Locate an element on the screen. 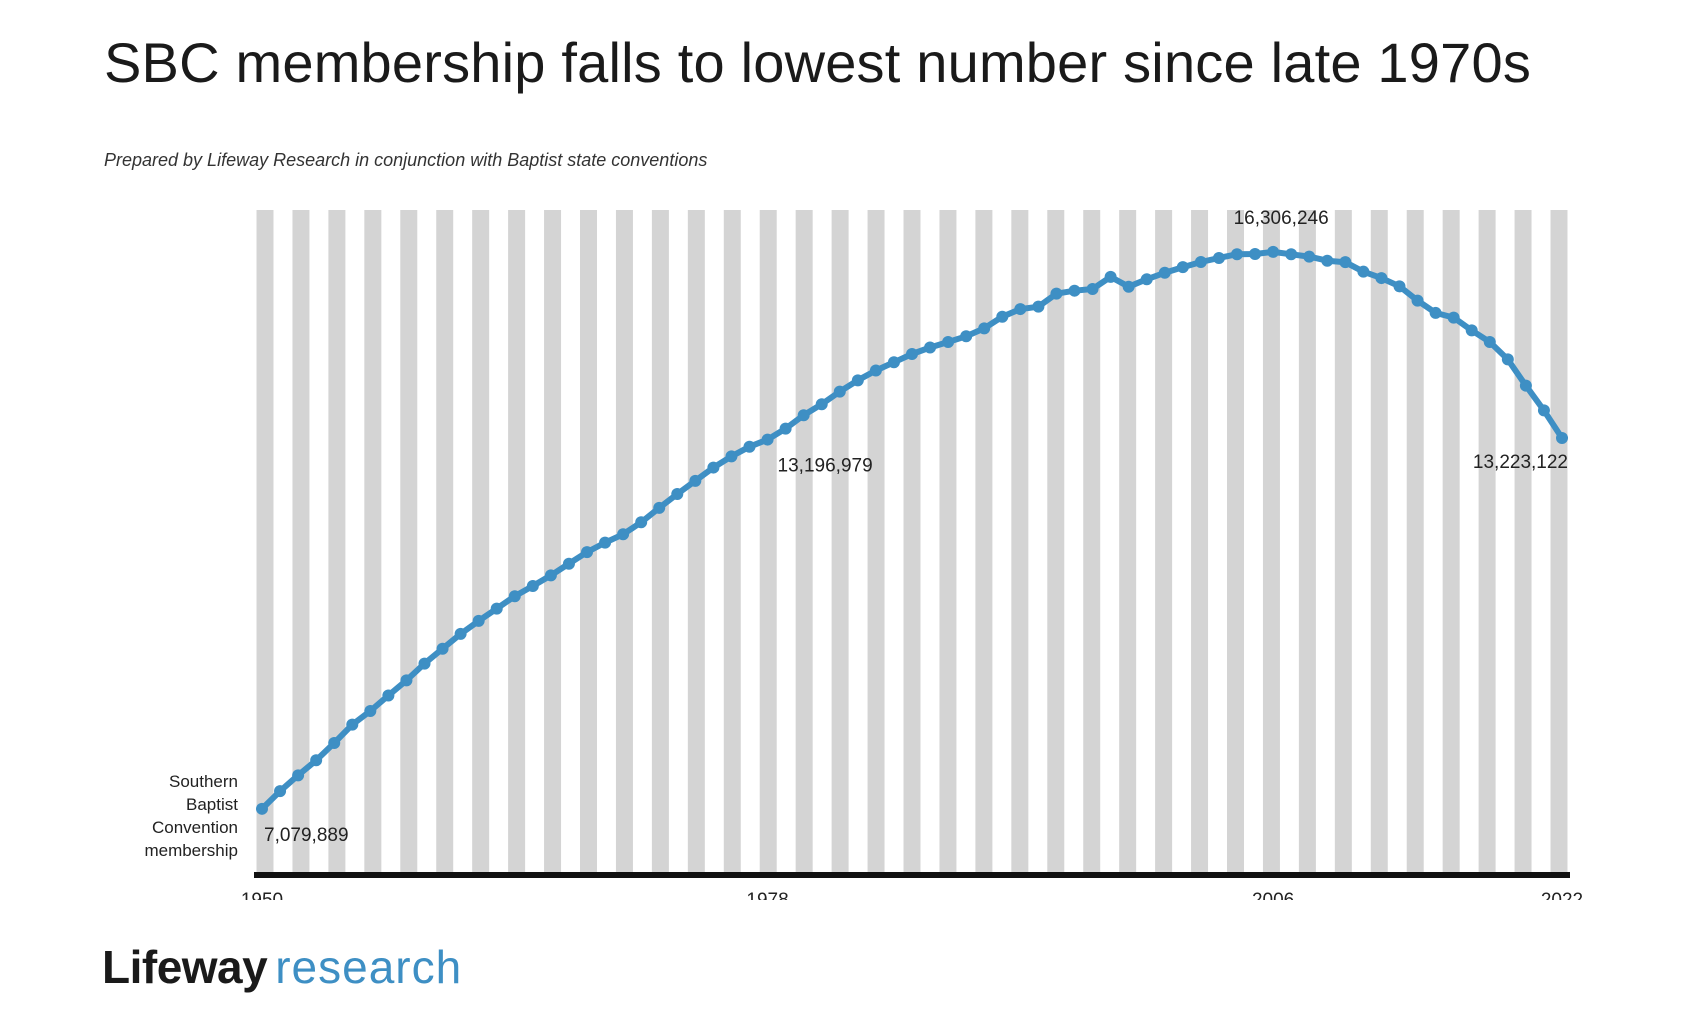 This screenshot has height=1014, width=1702. value-annotation: 16,306,246 is located at coordinates (1281, 218).